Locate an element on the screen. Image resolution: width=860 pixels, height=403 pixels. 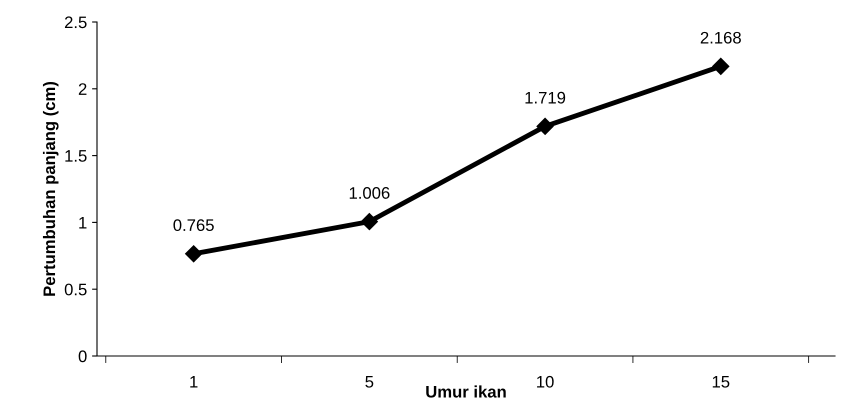
data-label: 2.168 is located at coordinates (720, 38).